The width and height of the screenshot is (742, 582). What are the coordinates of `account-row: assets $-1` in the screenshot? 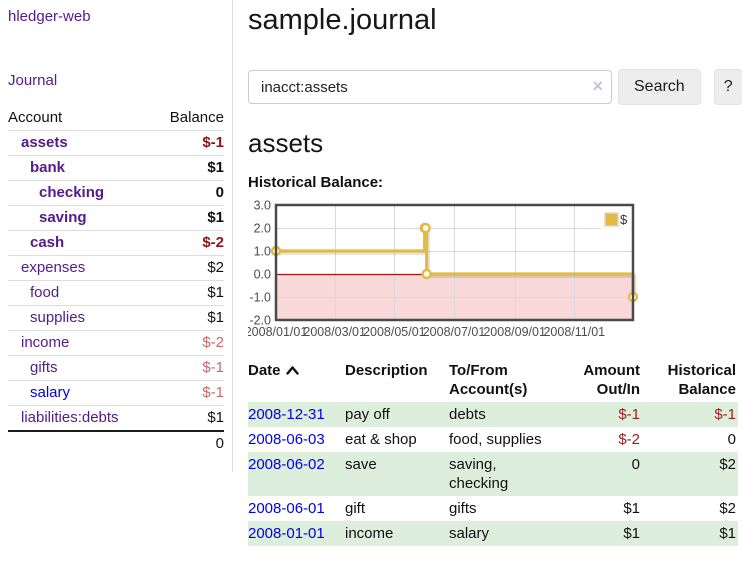 It's located at (116, 143).